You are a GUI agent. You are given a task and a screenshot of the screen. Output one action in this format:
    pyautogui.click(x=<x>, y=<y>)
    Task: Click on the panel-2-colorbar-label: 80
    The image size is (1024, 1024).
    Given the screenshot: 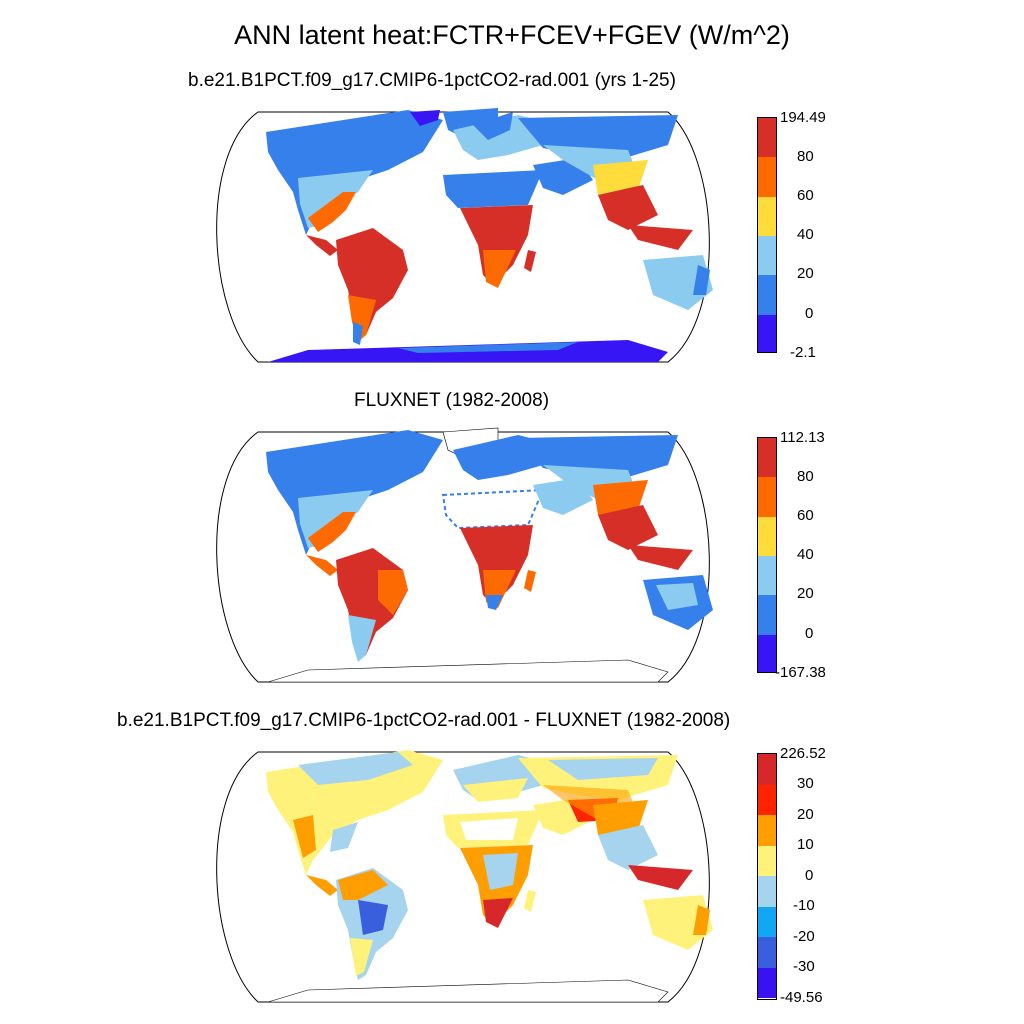 What is the action you would take?
    pyautogui.click(x=805, y=476)
    